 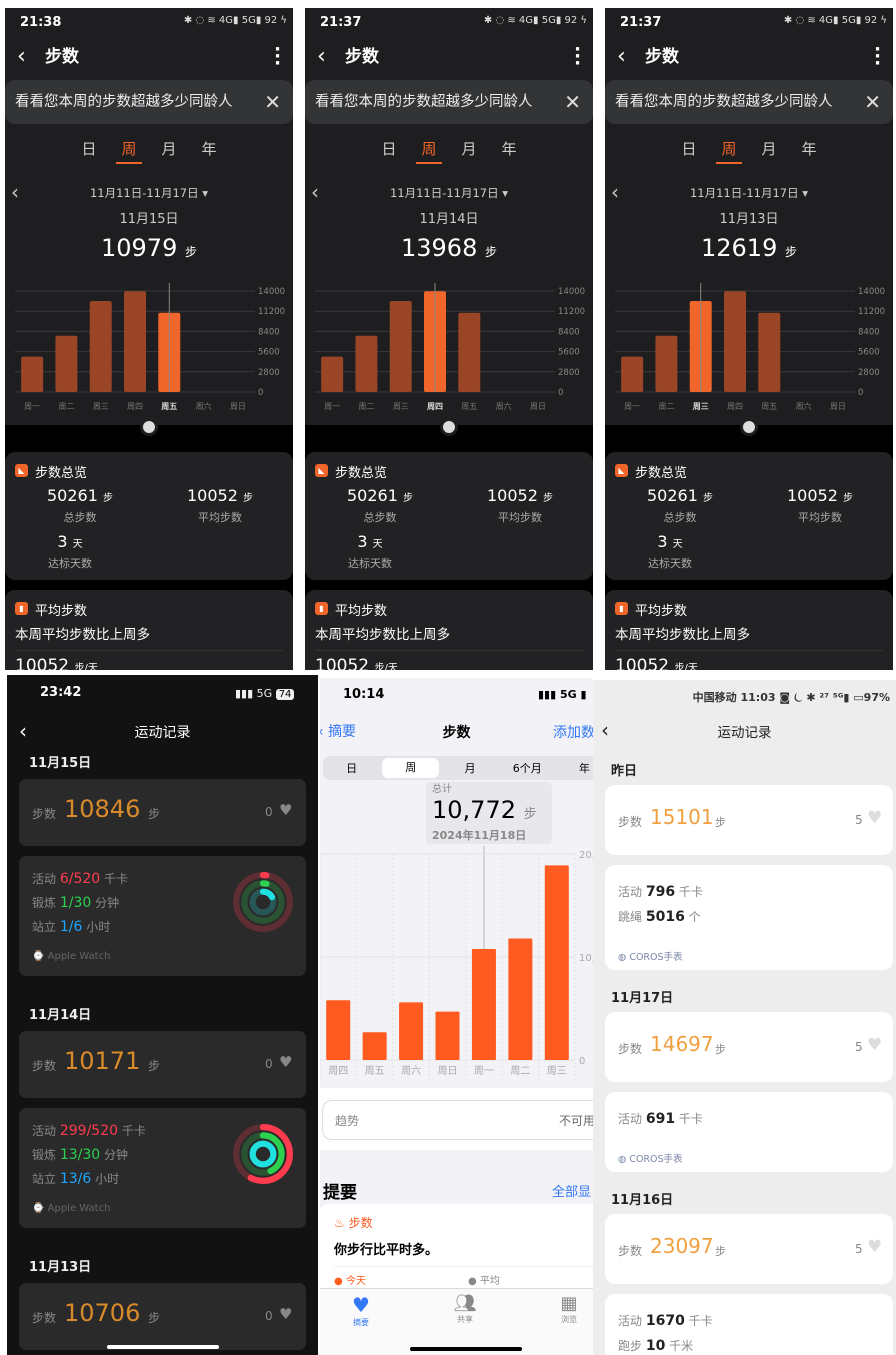 What do you see at coordinates (573, 733) in the screenshot?
I see `add-data-button: 添加数` at bounding box center [573, 733].